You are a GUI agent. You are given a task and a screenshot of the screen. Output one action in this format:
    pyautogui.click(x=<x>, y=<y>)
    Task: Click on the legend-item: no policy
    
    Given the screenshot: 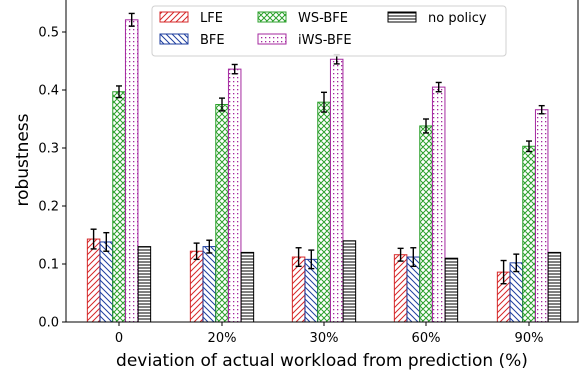 What is the action you would take?
    pyautogui.click(x=437, y=18)
    